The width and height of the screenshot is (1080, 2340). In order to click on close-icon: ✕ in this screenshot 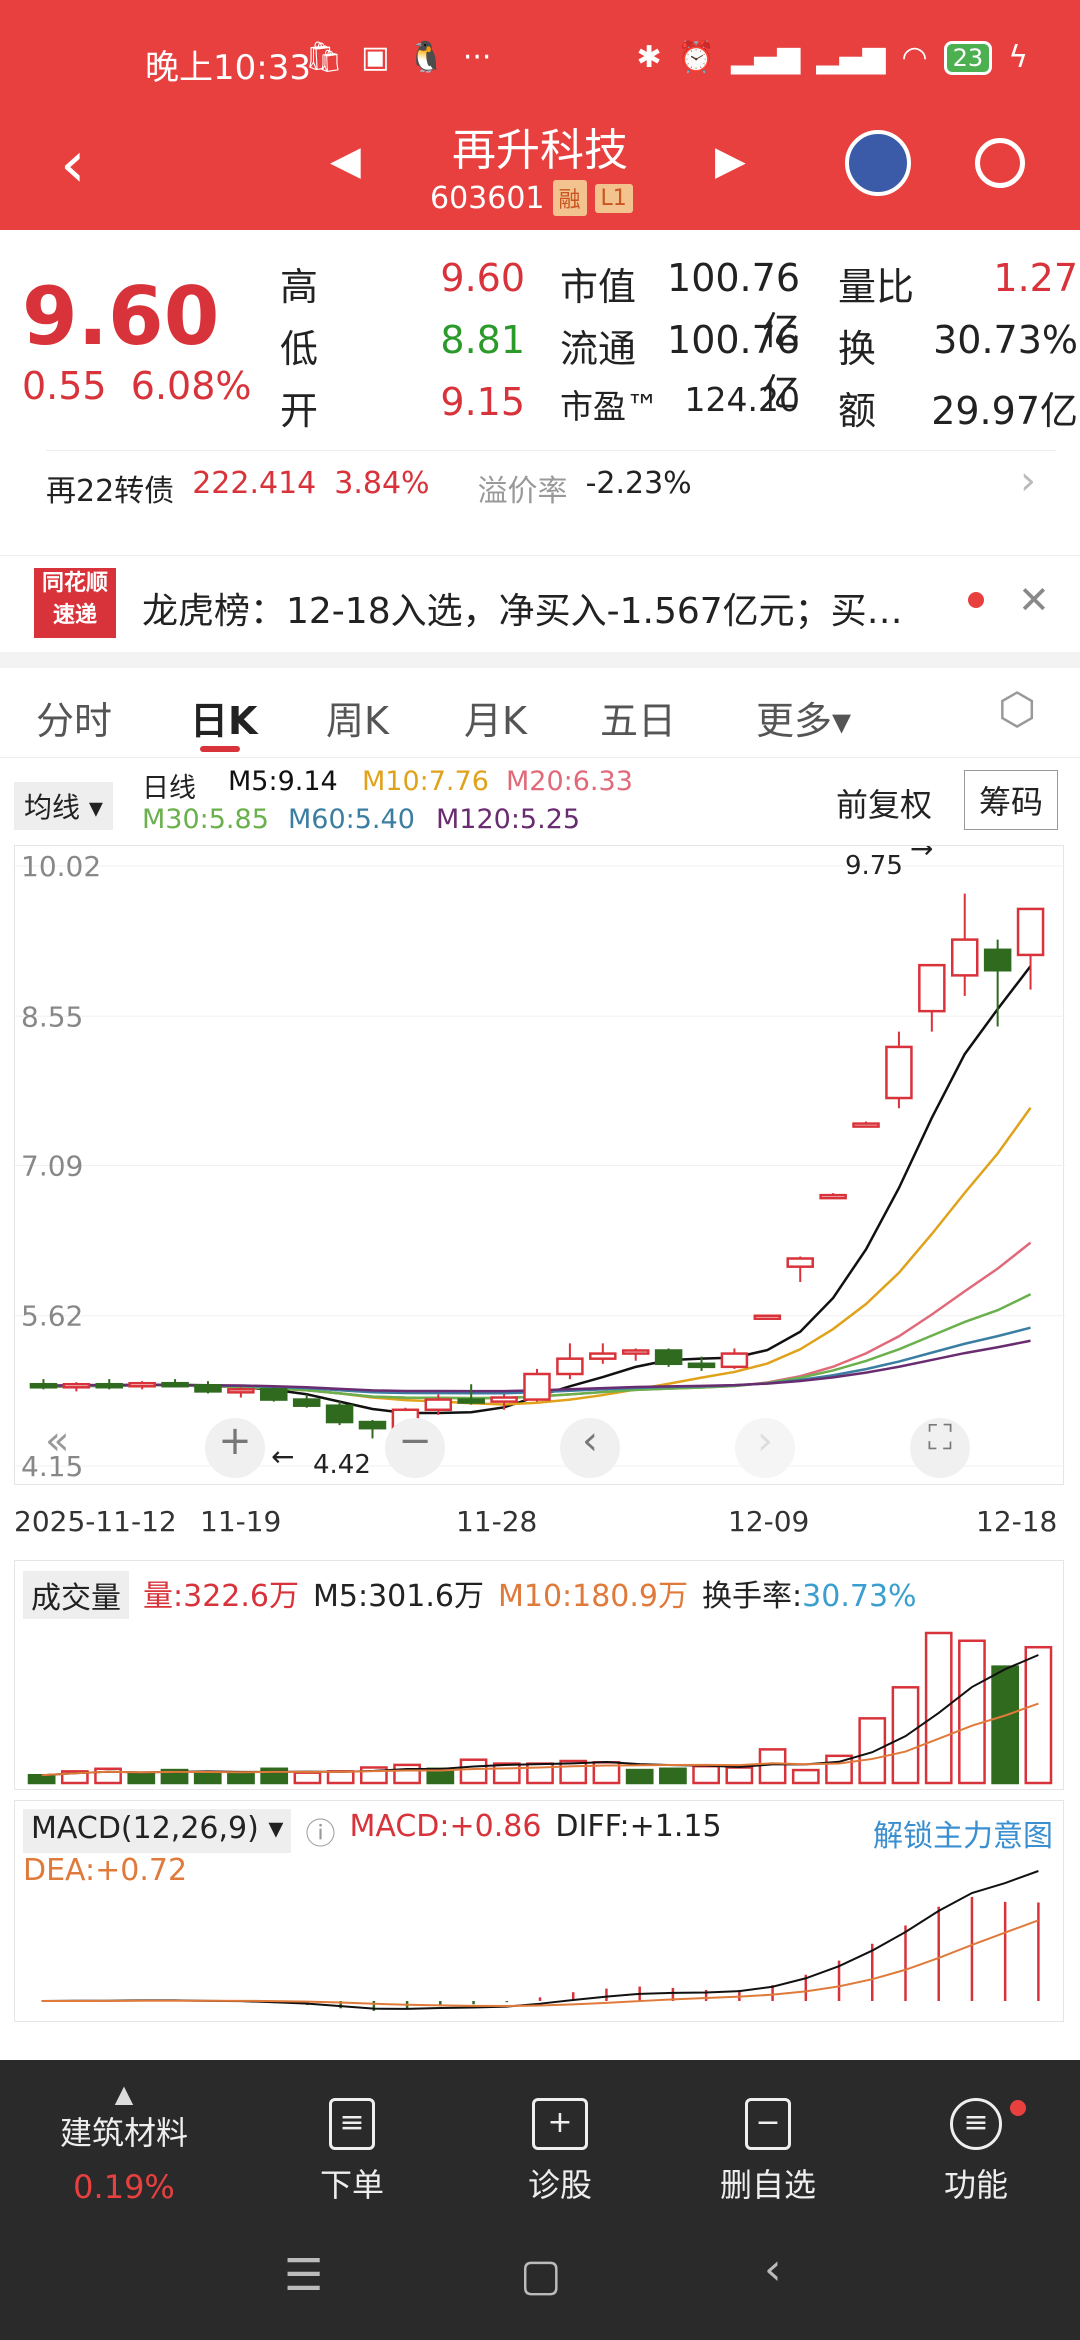, I will do `click(1034, 600)`.